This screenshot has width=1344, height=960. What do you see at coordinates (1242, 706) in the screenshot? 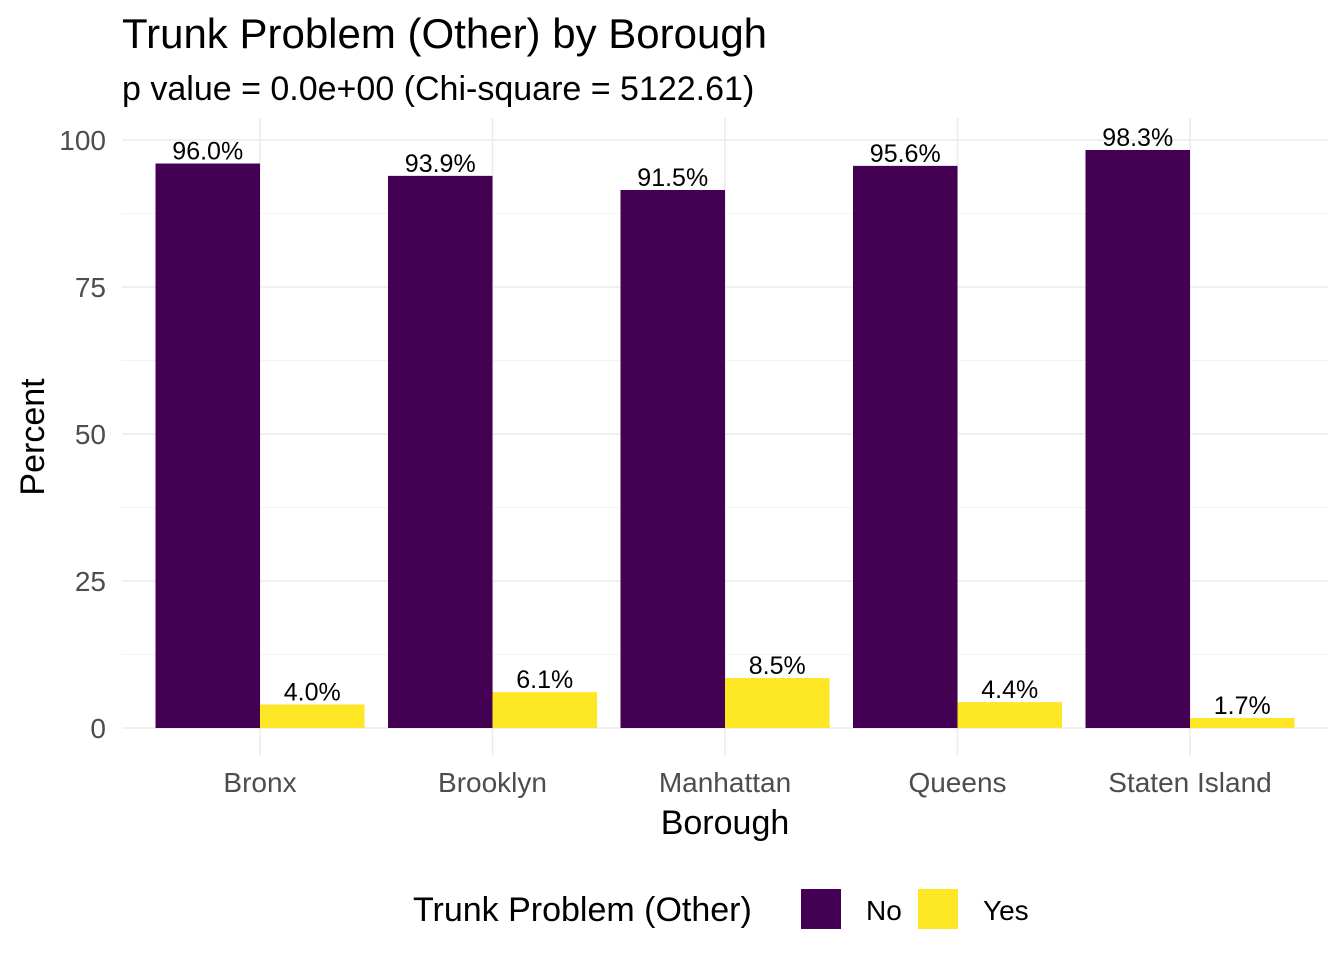
I see `bar-value-label: 1.7%` at bounding box center [1242, 706].